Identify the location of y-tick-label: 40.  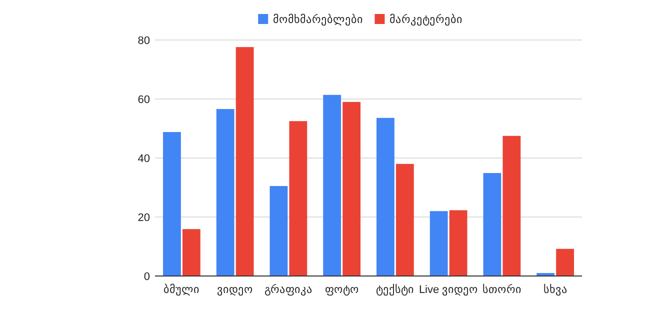
(144, 158).